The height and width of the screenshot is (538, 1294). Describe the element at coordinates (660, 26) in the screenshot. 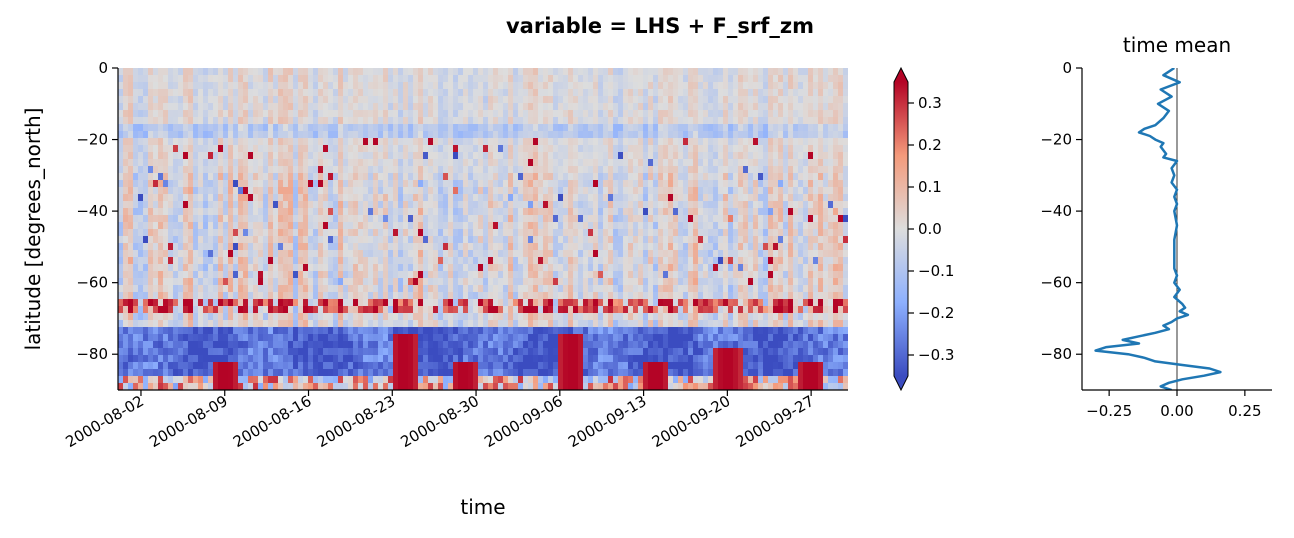

I see `figure-title: variable = LHS + F_srf_zm` at that location.